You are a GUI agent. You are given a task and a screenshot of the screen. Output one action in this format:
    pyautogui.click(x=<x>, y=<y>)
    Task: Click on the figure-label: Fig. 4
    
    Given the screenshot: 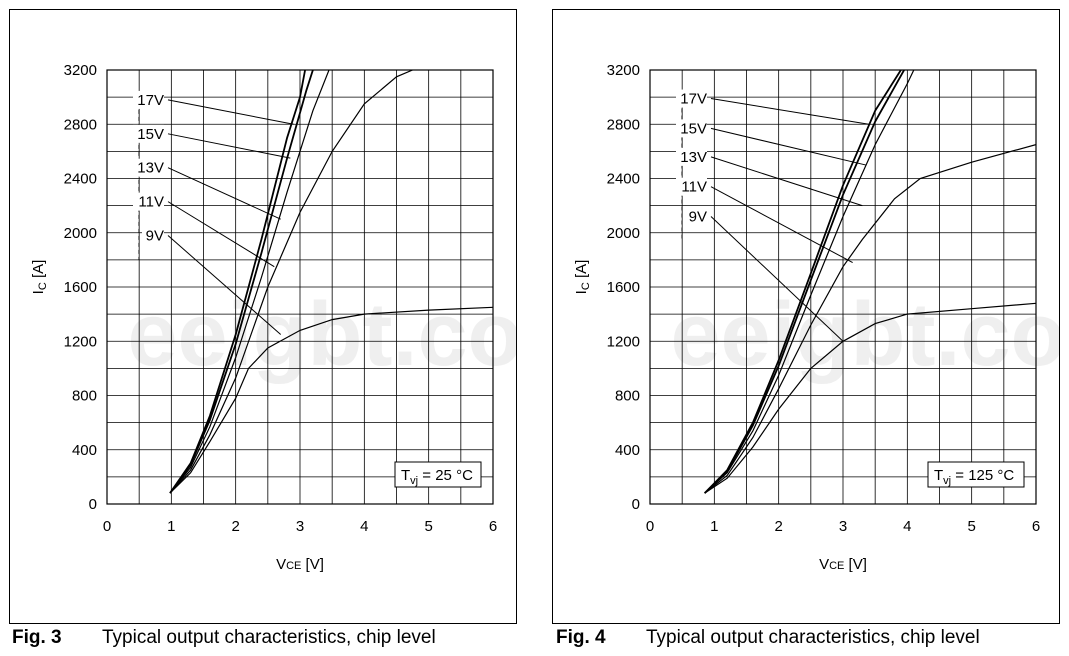 What is the action you would take?
    pyautogui.click(x=581, y=637)
    